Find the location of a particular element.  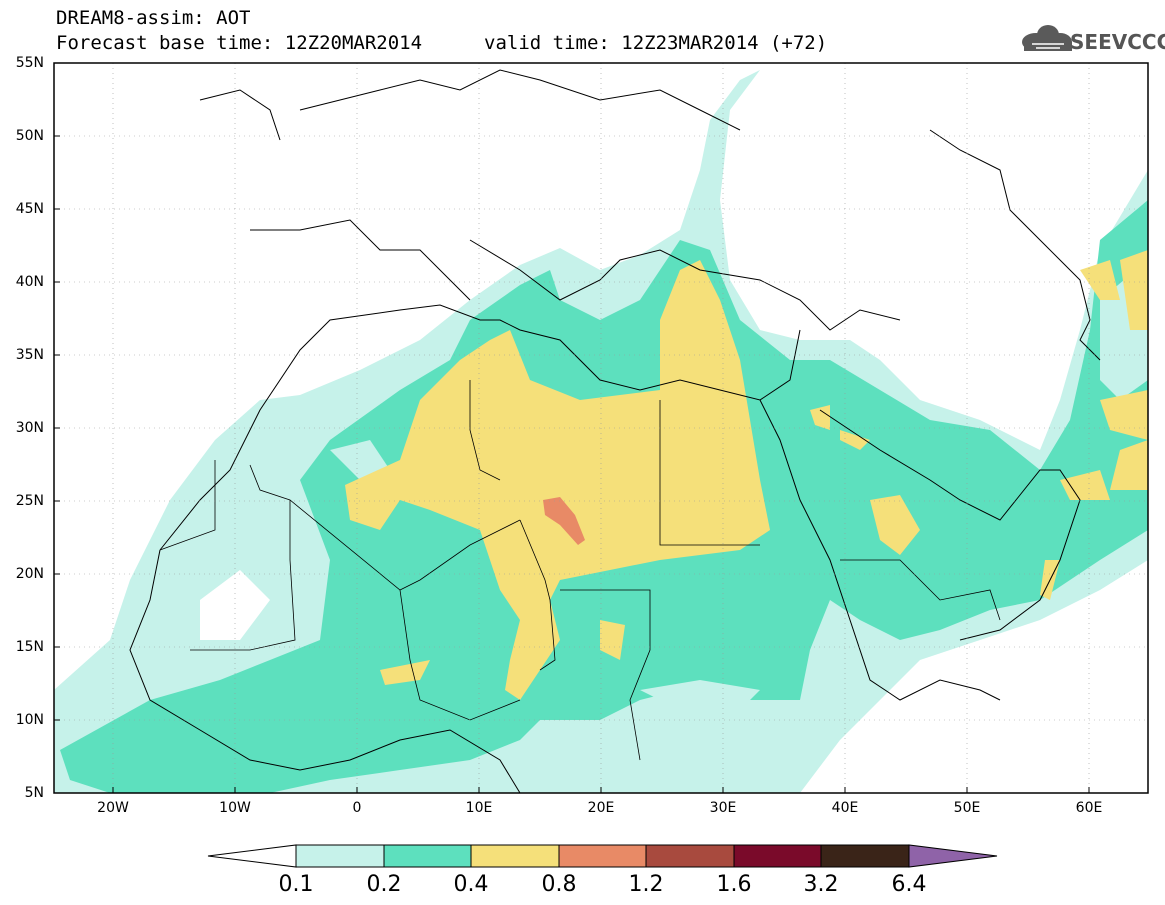

lat-label: 45N is located at coordinates (29, 209).